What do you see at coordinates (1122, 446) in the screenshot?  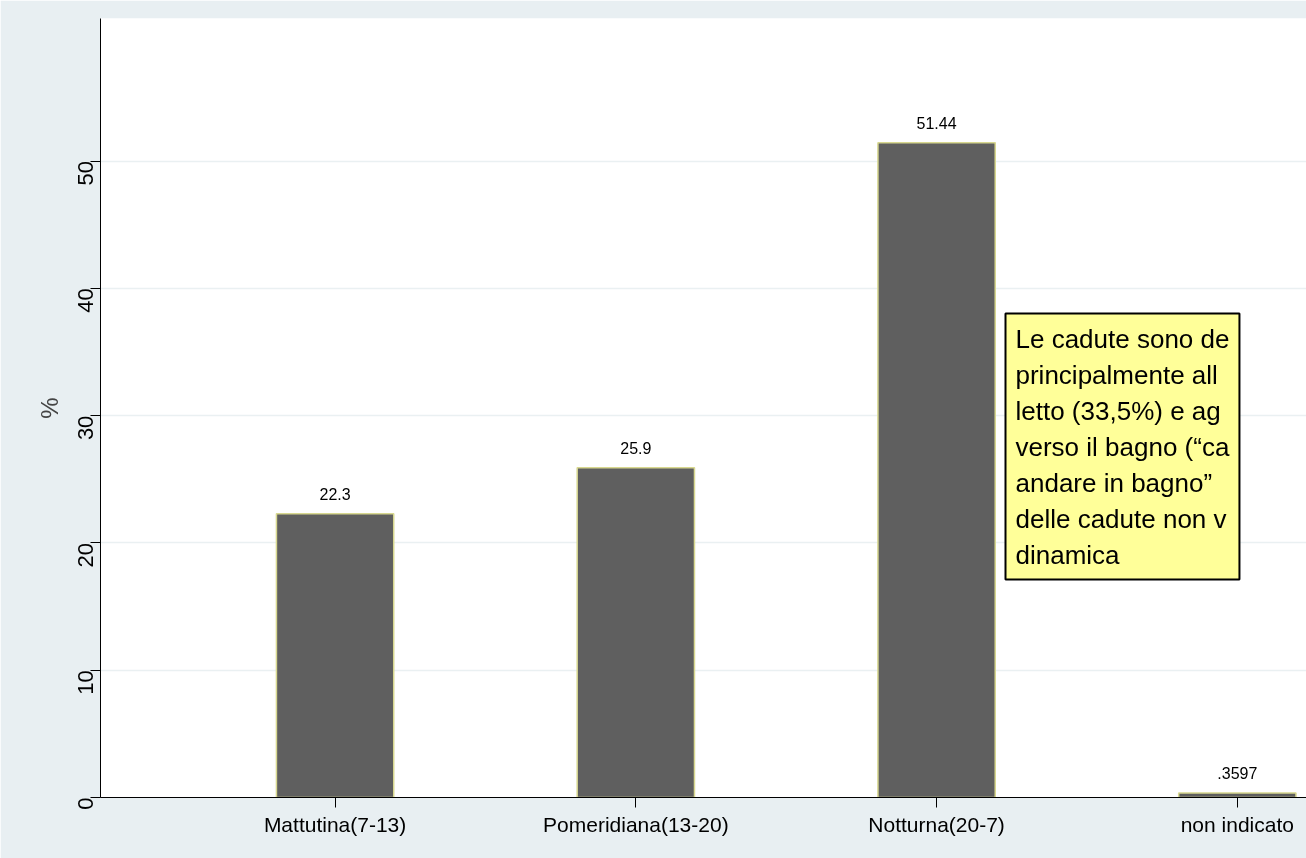 I see `annotation: Le cadute sono de principalmente all letto (33,5%) e ag verso il bagno (“ca andare in bagno” delle cadute non v dinamica` at bounding box center [1122, 446].